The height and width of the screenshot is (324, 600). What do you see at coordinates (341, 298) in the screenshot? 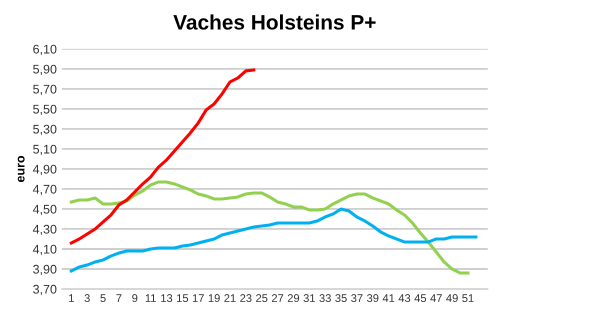
I see `x-tick-label: 35` at bounding box center [341, 298].